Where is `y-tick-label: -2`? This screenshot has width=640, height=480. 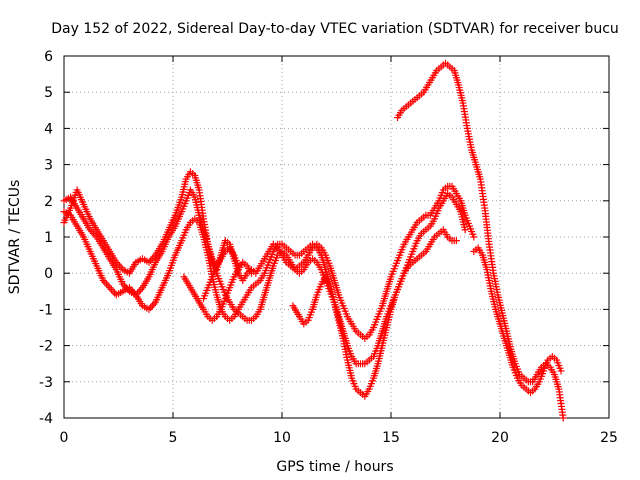
y-tick-label: -2 is located at coordinates (46, 347).